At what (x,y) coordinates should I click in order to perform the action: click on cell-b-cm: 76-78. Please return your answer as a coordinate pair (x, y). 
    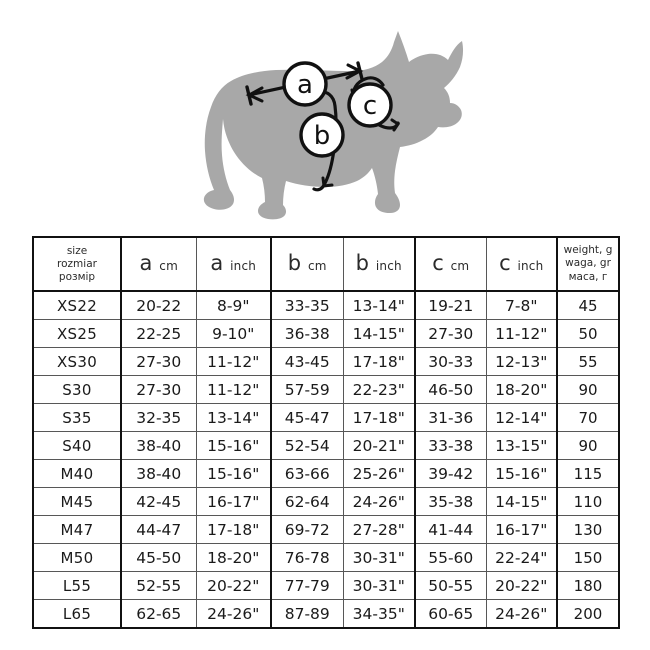
    Looking at the image, I should click on (307, 557).